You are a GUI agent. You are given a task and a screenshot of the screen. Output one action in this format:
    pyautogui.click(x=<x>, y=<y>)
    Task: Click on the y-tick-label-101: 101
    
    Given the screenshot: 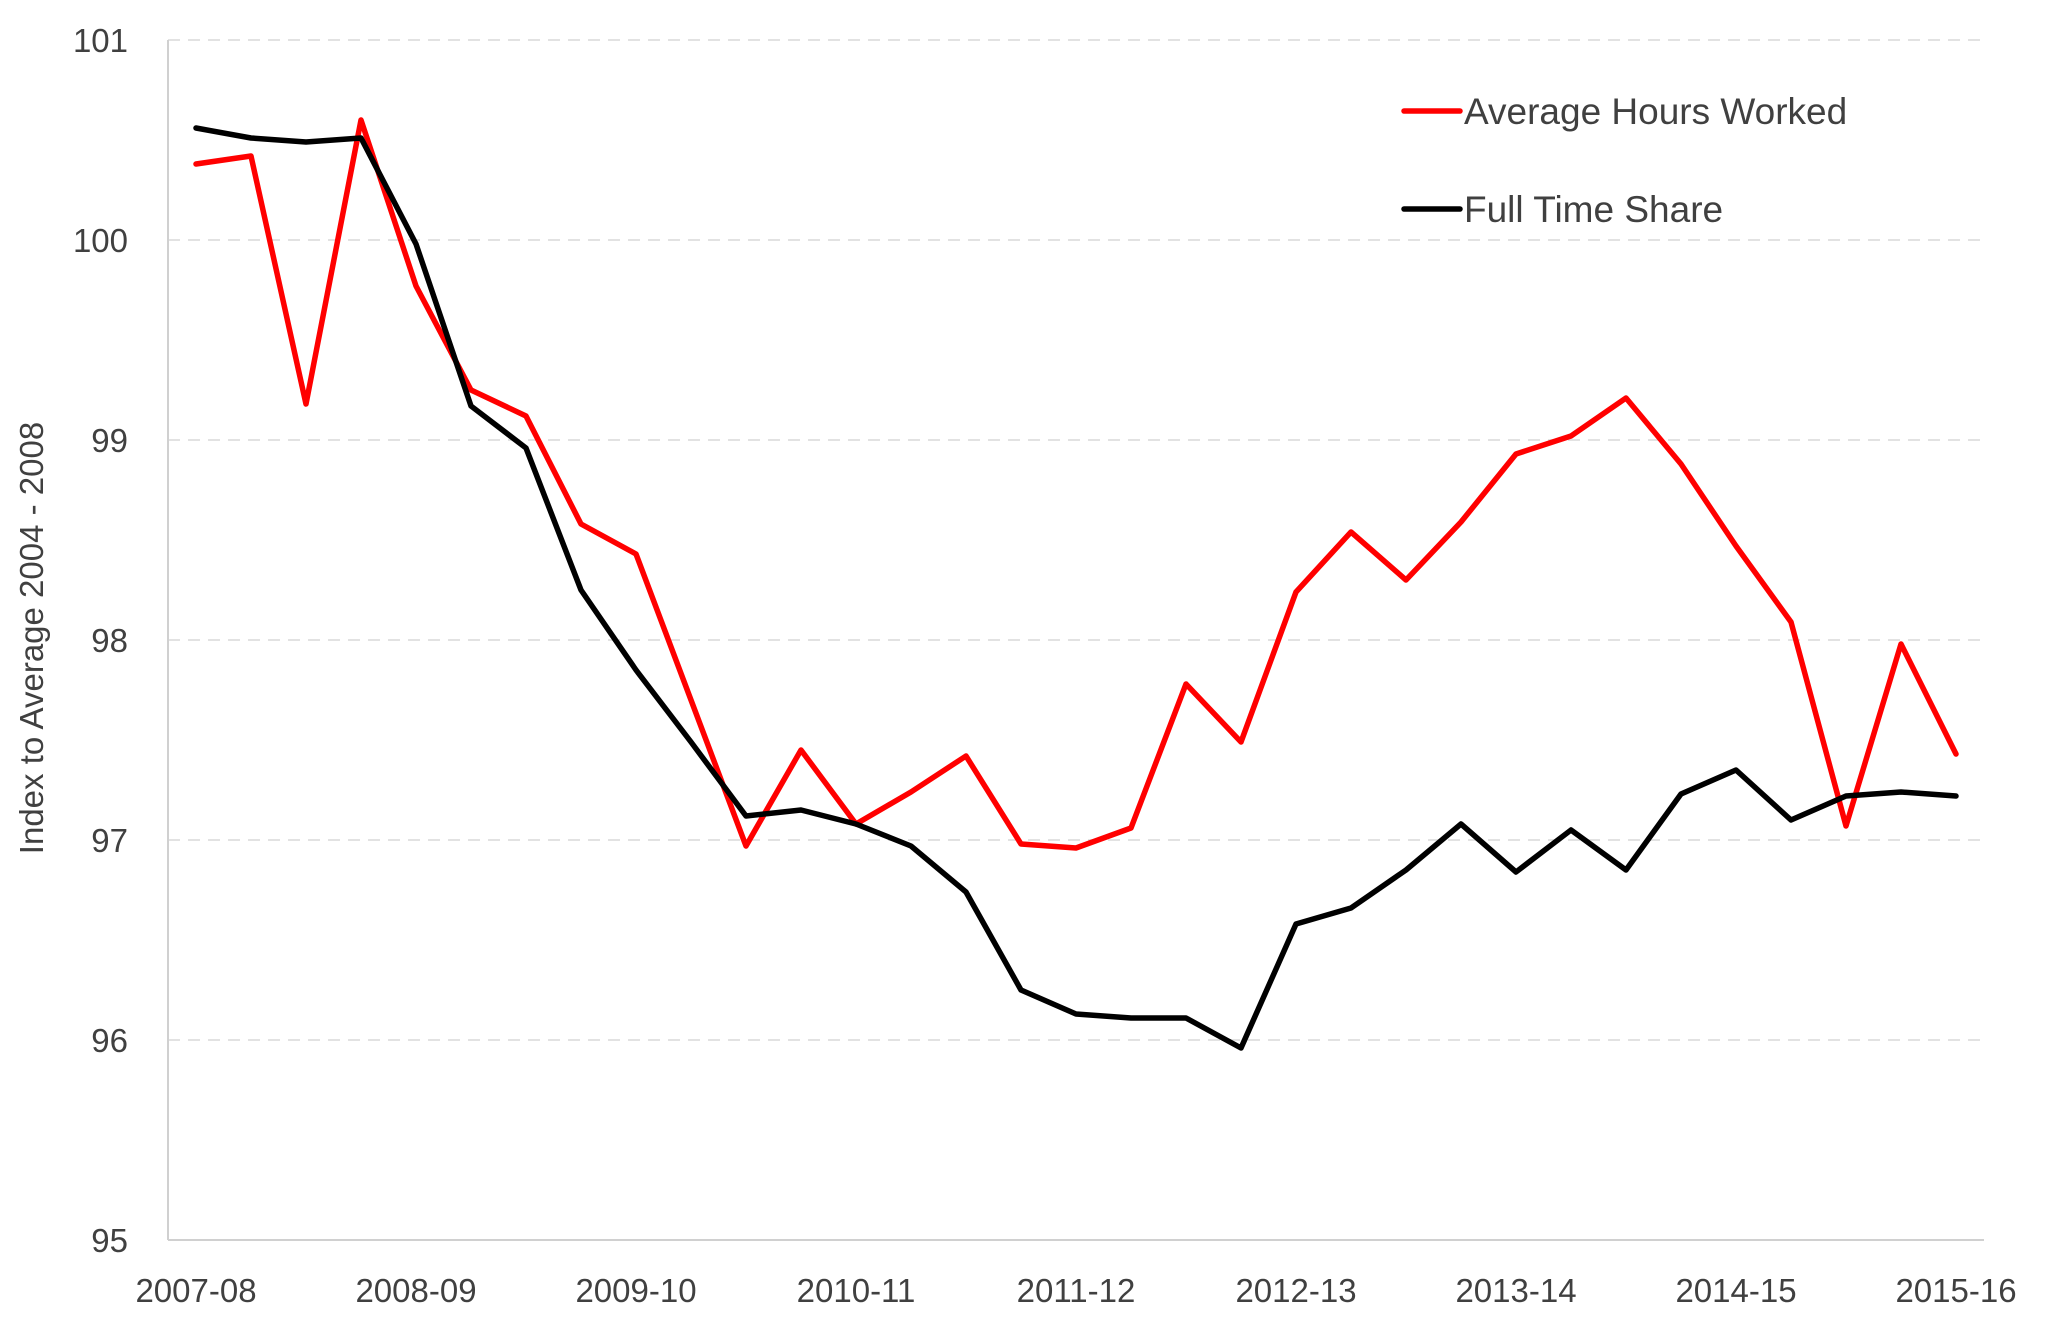 What is the action you would take?
    pyautogui.click(x=100, y=40)
    